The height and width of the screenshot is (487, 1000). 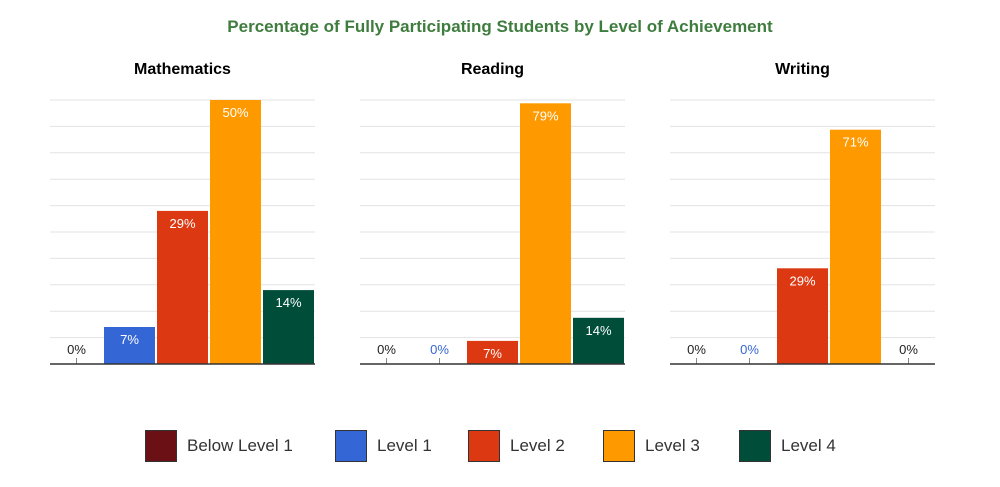 I want to click on legend-label: Level 2, so click(x=537, y=445).